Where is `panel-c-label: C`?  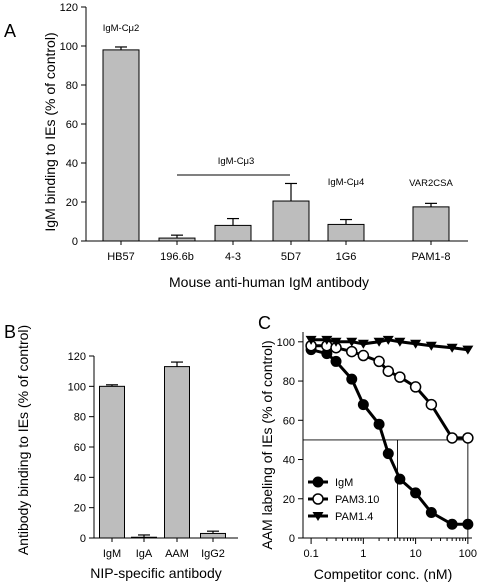
panel-c-label: C is located at coordinates (264, 323).